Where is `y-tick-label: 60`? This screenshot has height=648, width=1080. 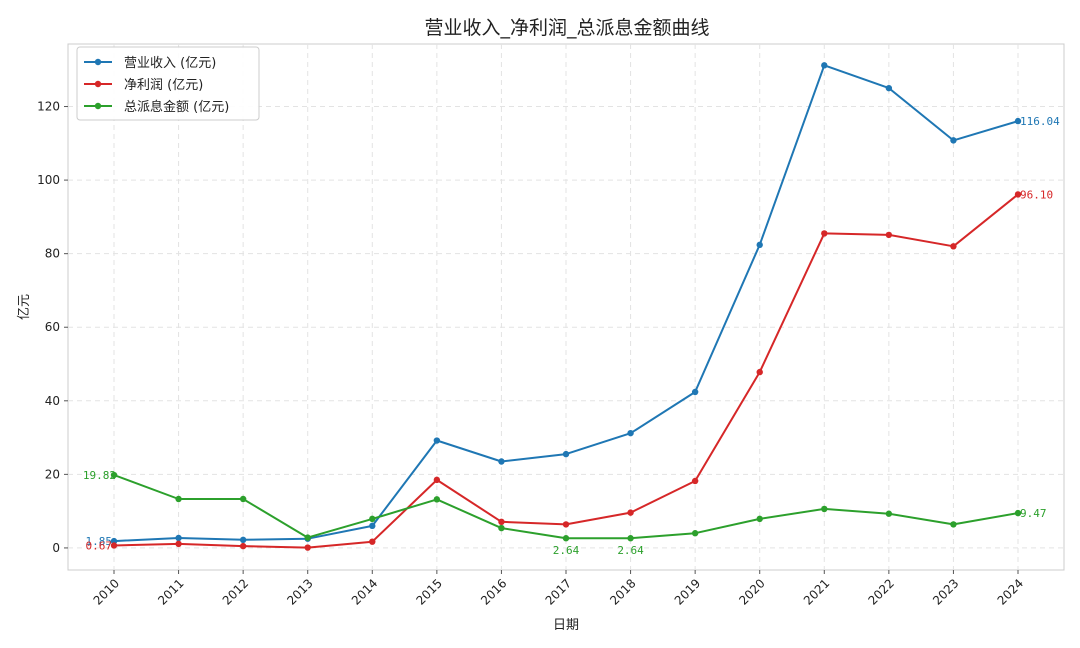 y-tick-label: 60 is located at coordinates (52, 327).